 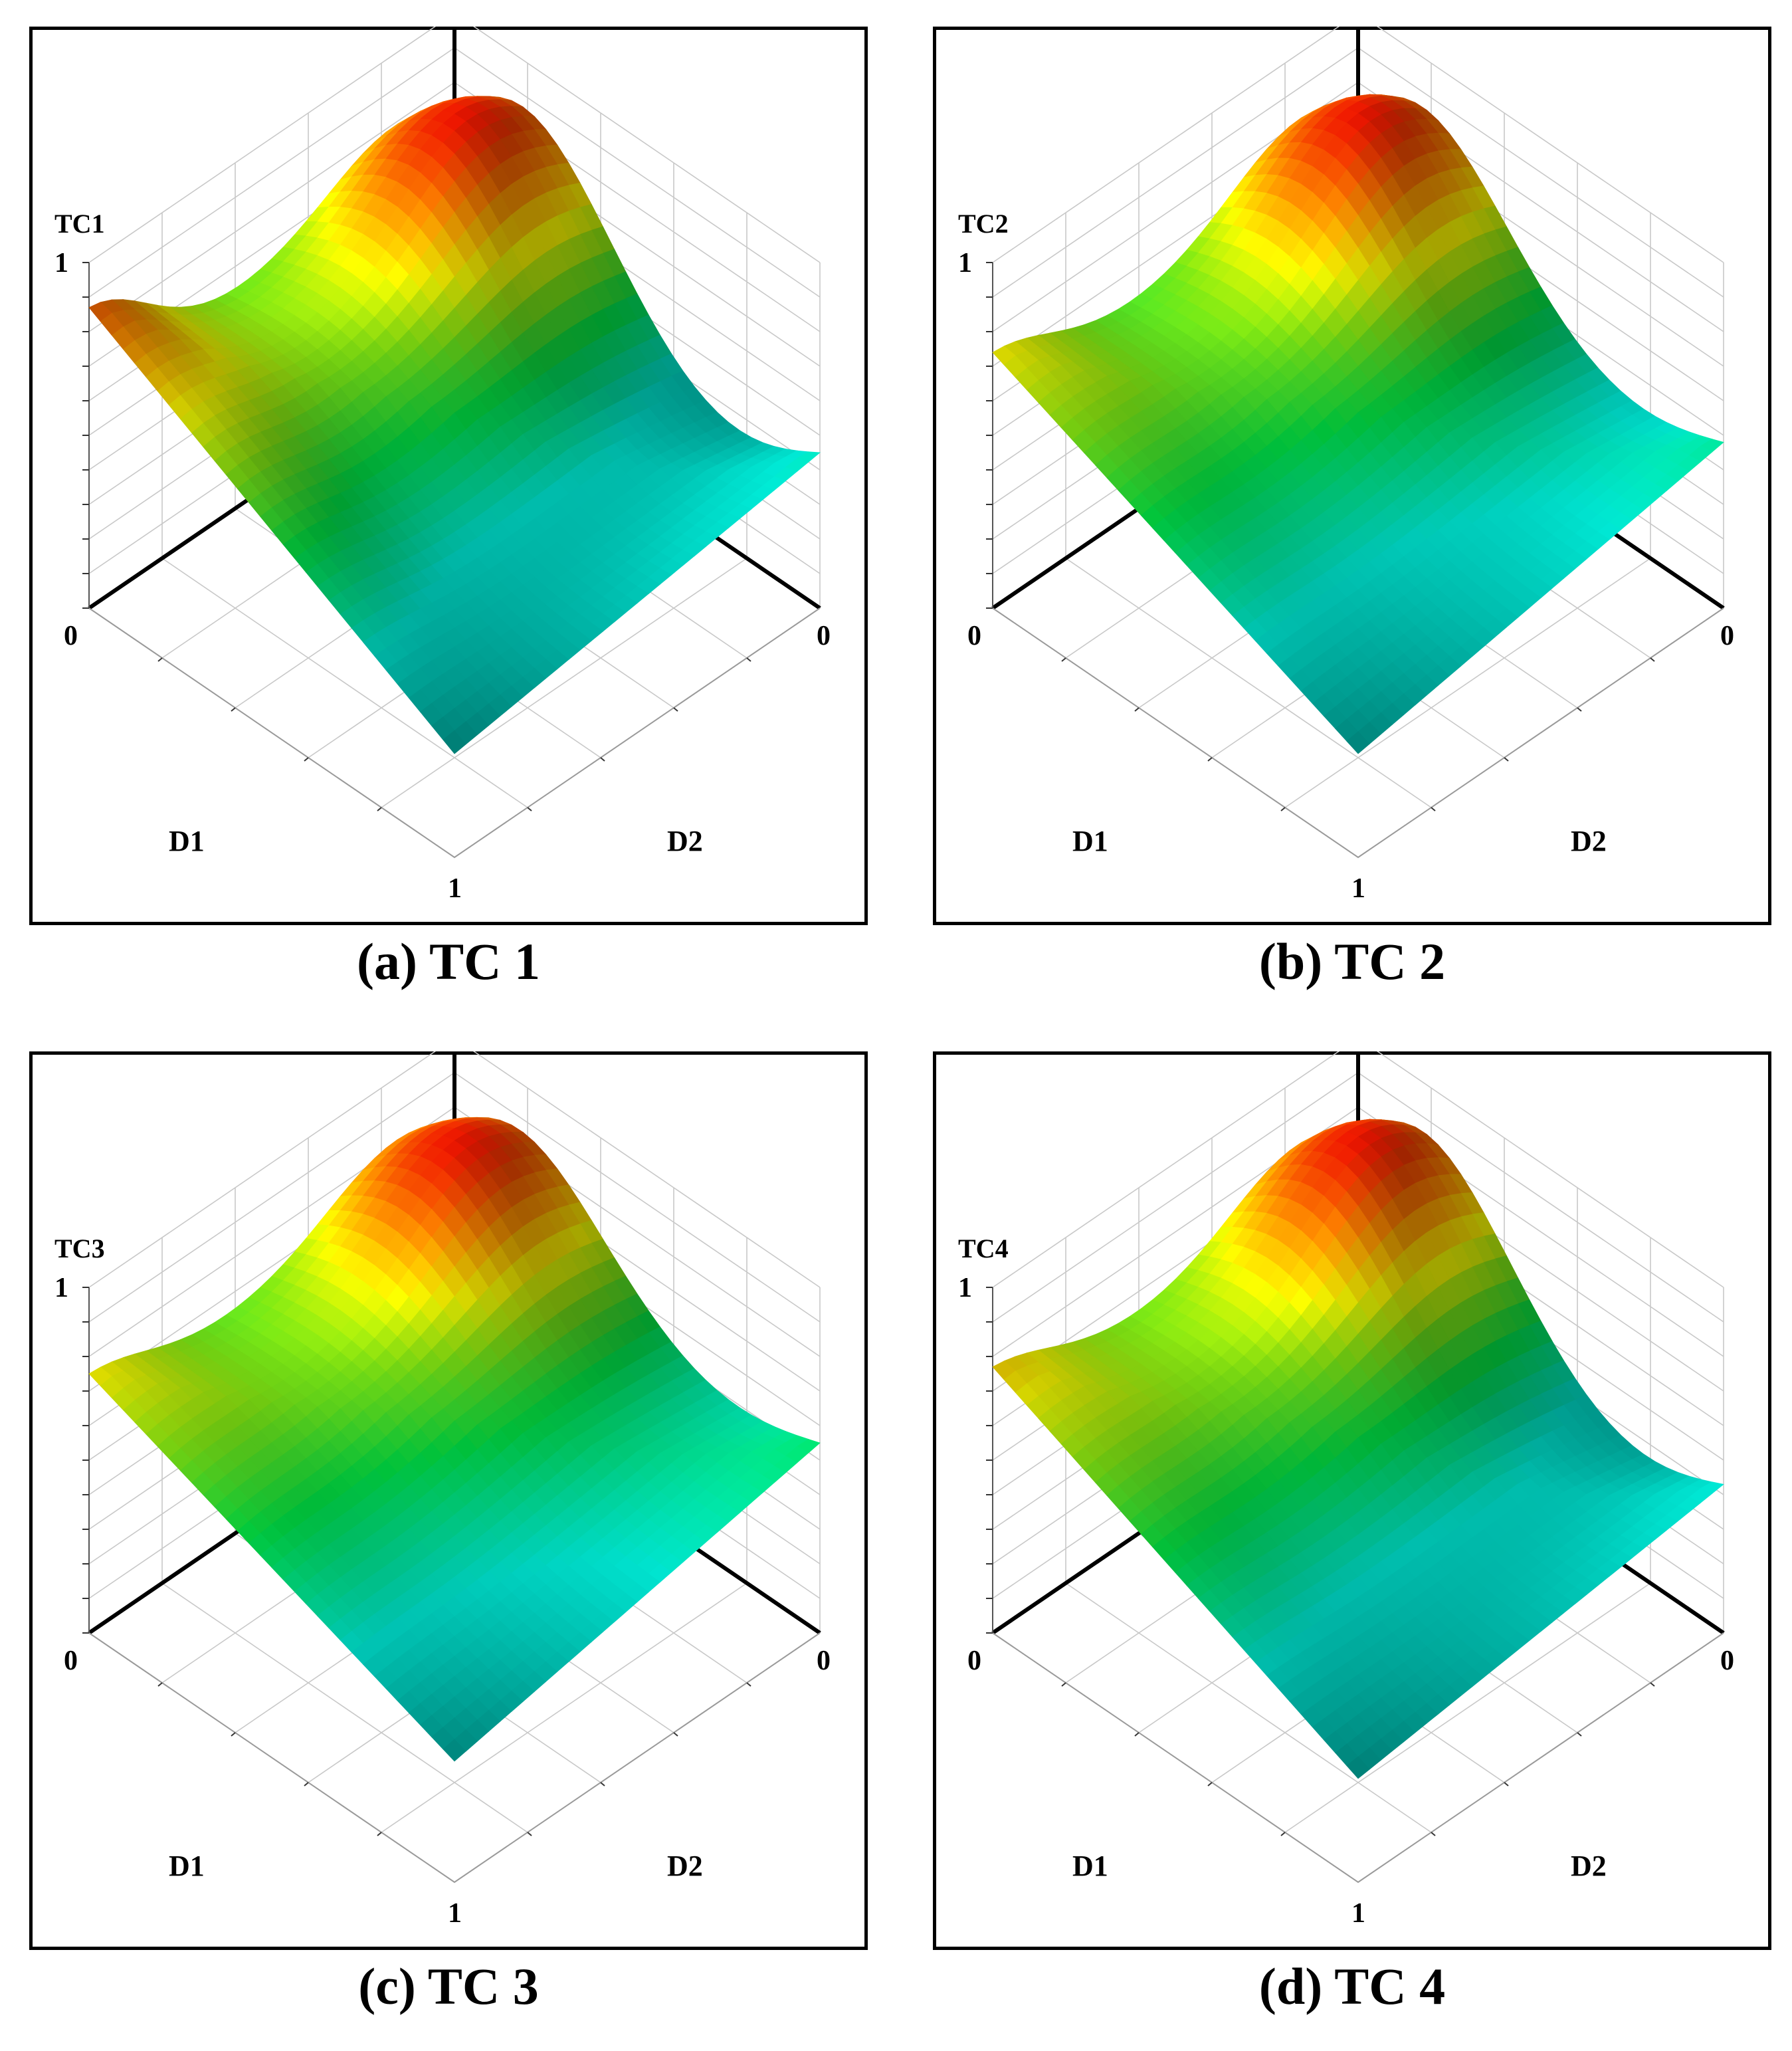 I want to click on z-axis-label: TC3, so click(x=79, y=1248).